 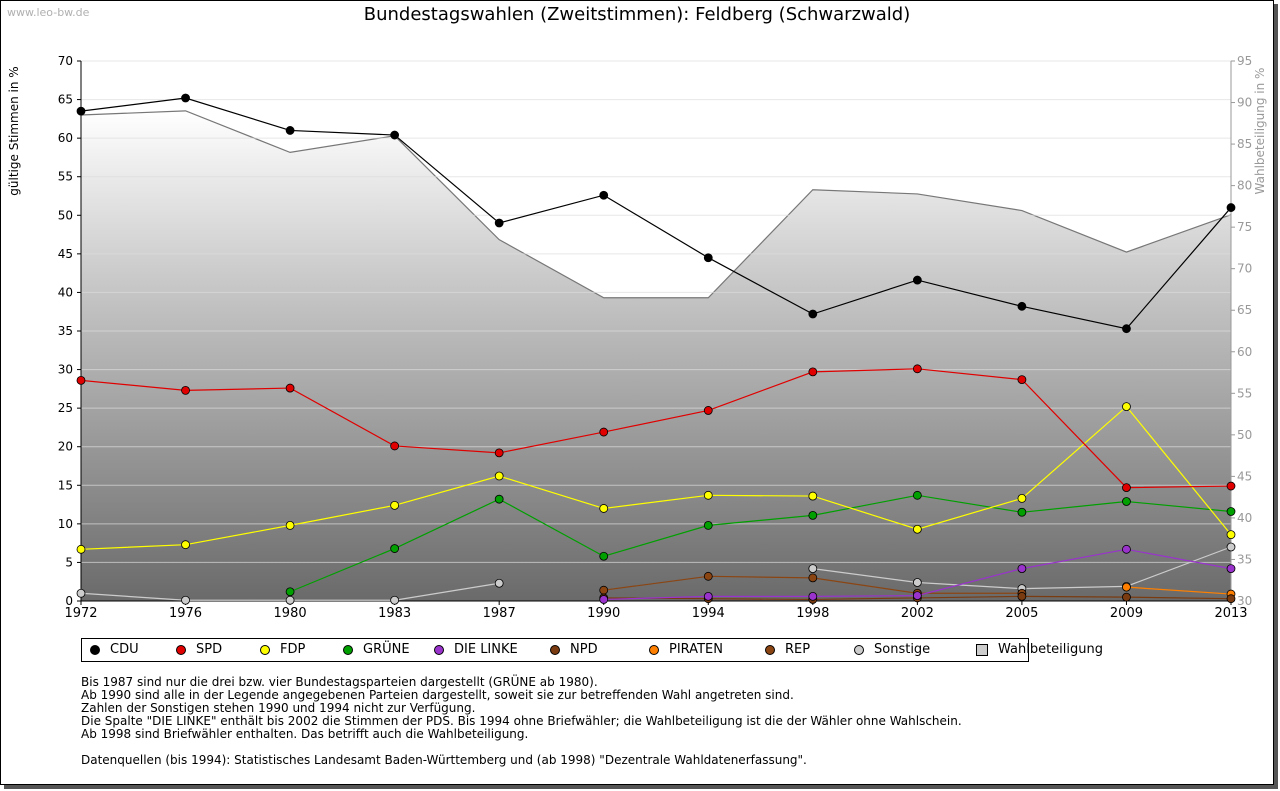 What do you see at coordinates (917, 613) in the screenshot?
I see `x-tick-label: 2002` at bounding box center [917, 613].